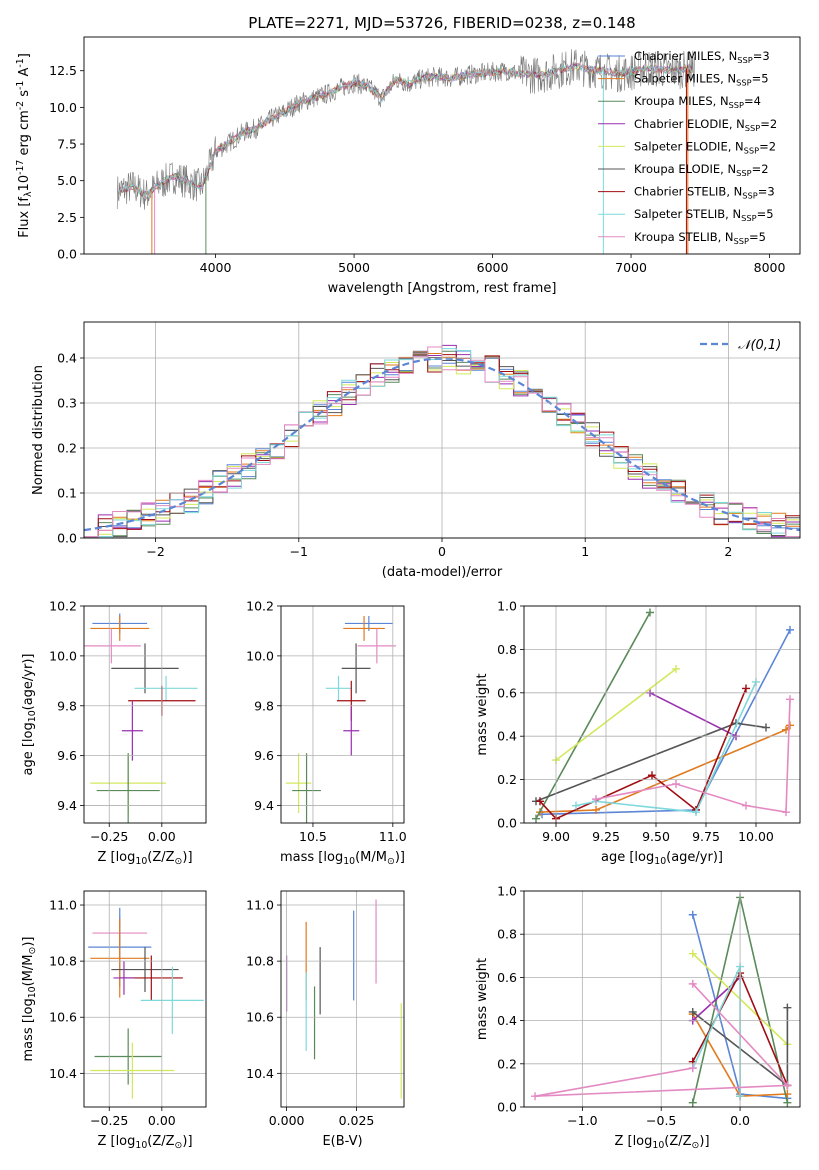 This screenshot has height=1170, width=819. What do you see at coordinates (701, 170) in the screenshot?
I see `legend-entry: Kroupa ELODIE, NSSP​=2` at bounding box center [701, 170].